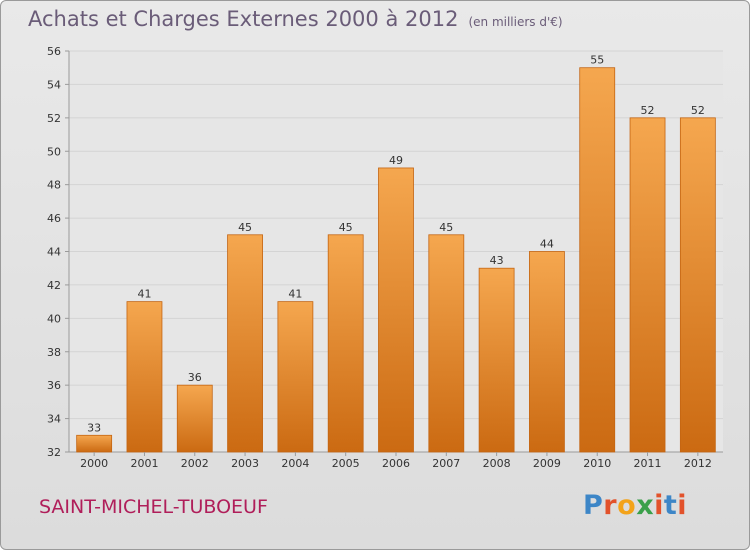  I want to click on brand-letter: r, so click(610, 505).